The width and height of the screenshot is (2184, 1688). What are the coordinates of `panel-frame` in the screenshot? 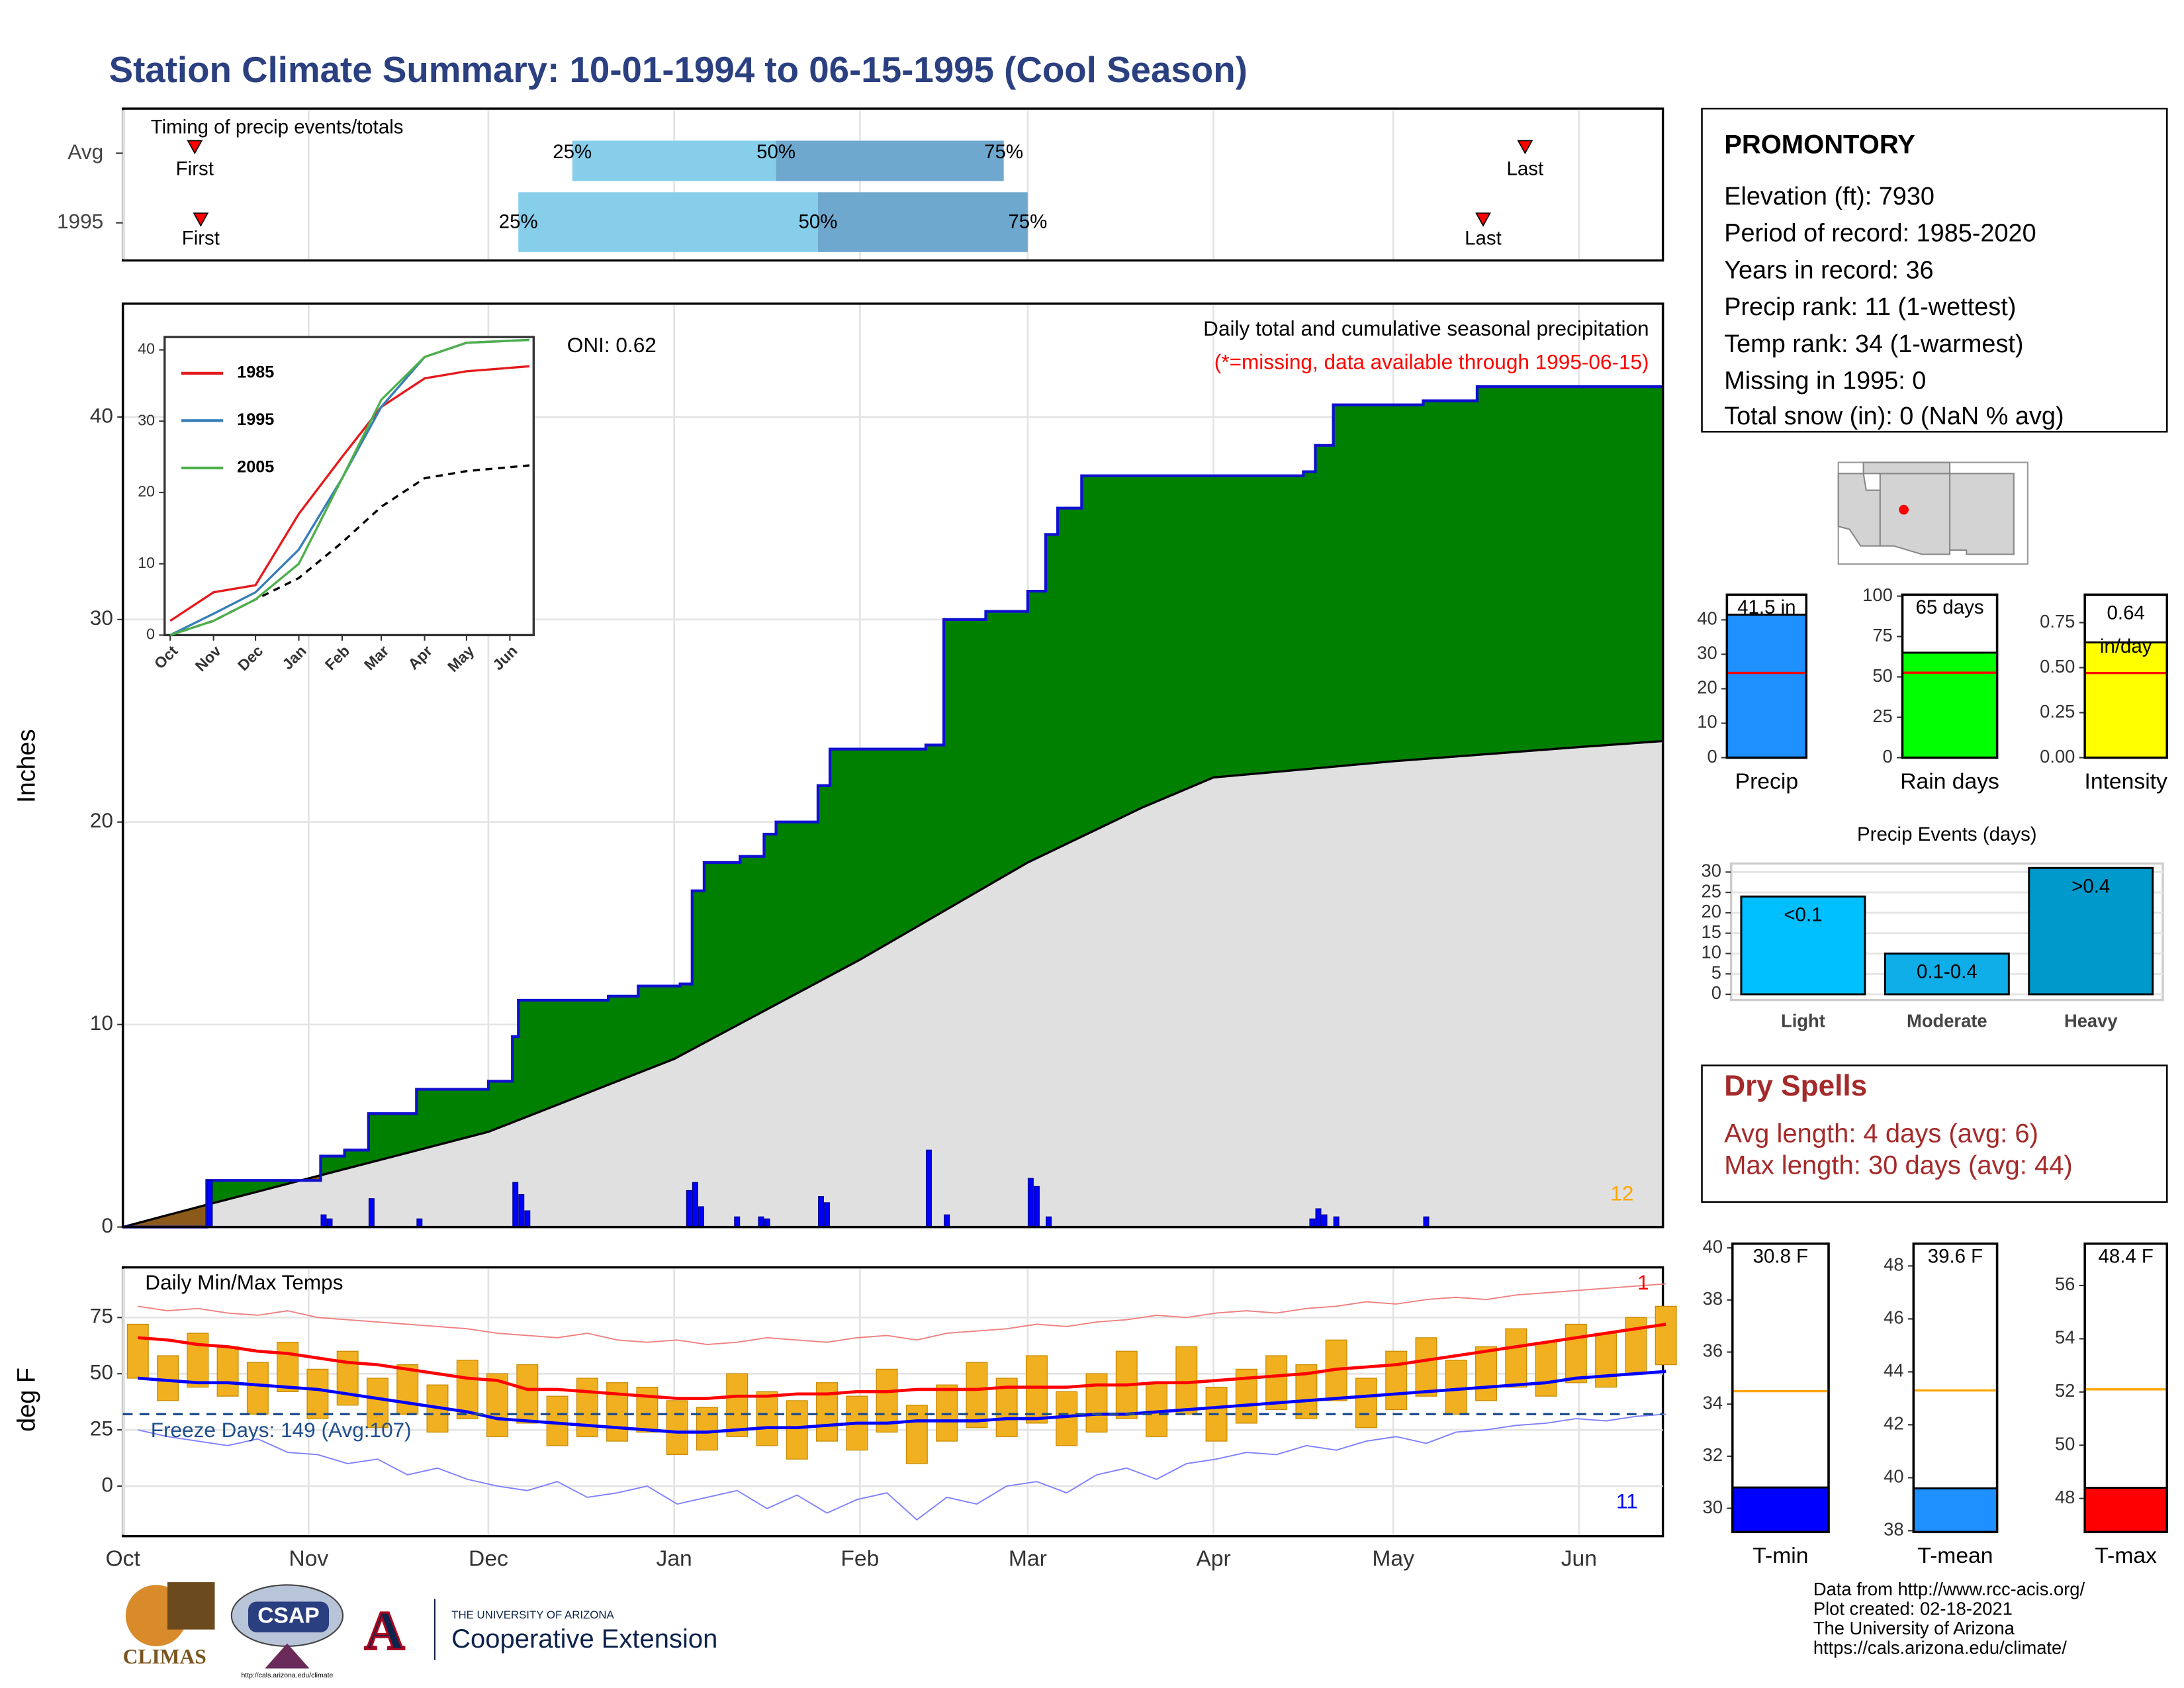 It's located at (1780, 1388).